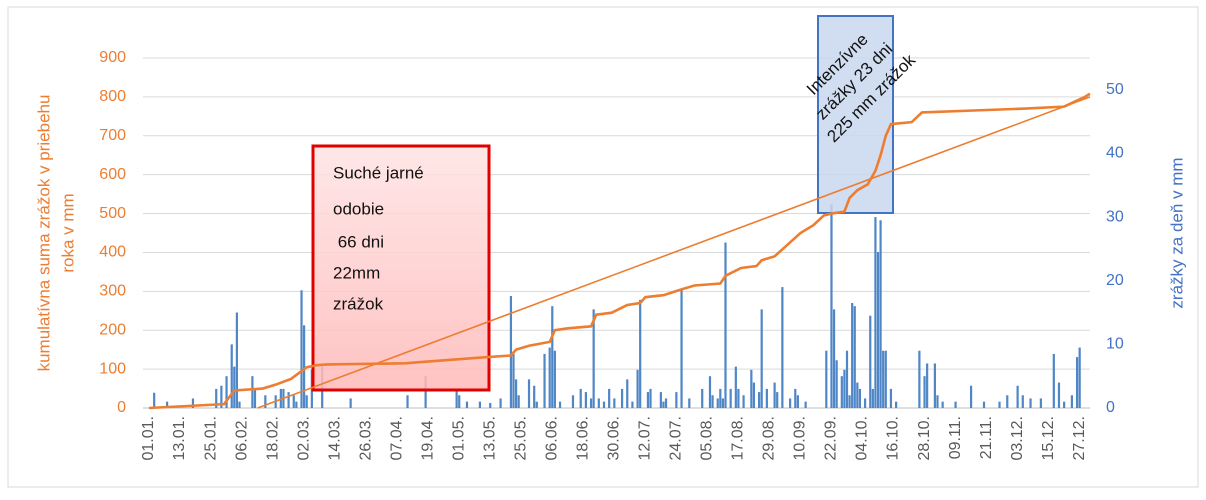 This screenshot has height=500, width=1206. What do you see at coordinates (893, 438) in the screenshot?
I see `x-tick-label: 16.10.` at bounding box center [893, 438].